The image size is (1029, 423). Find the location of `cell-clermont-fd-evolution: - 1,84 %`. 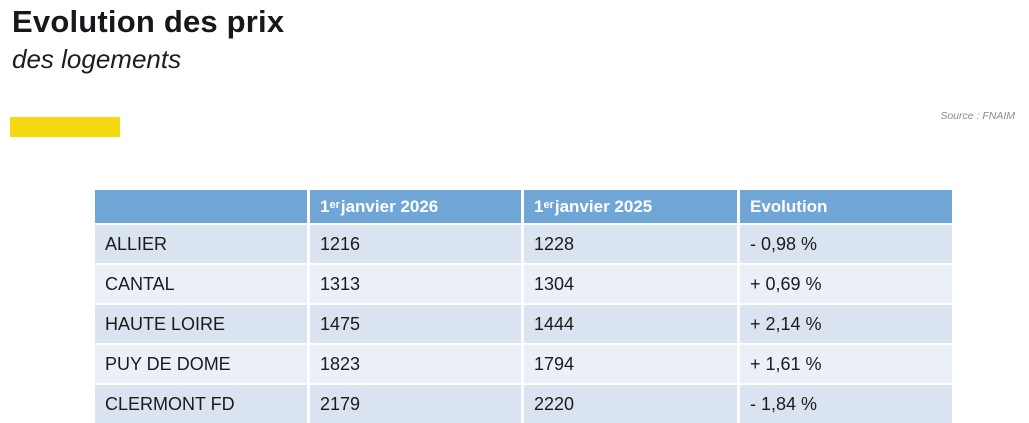

cell-clermont-fd-evolution: - 1,84 % is located at coordinates (846, 404).